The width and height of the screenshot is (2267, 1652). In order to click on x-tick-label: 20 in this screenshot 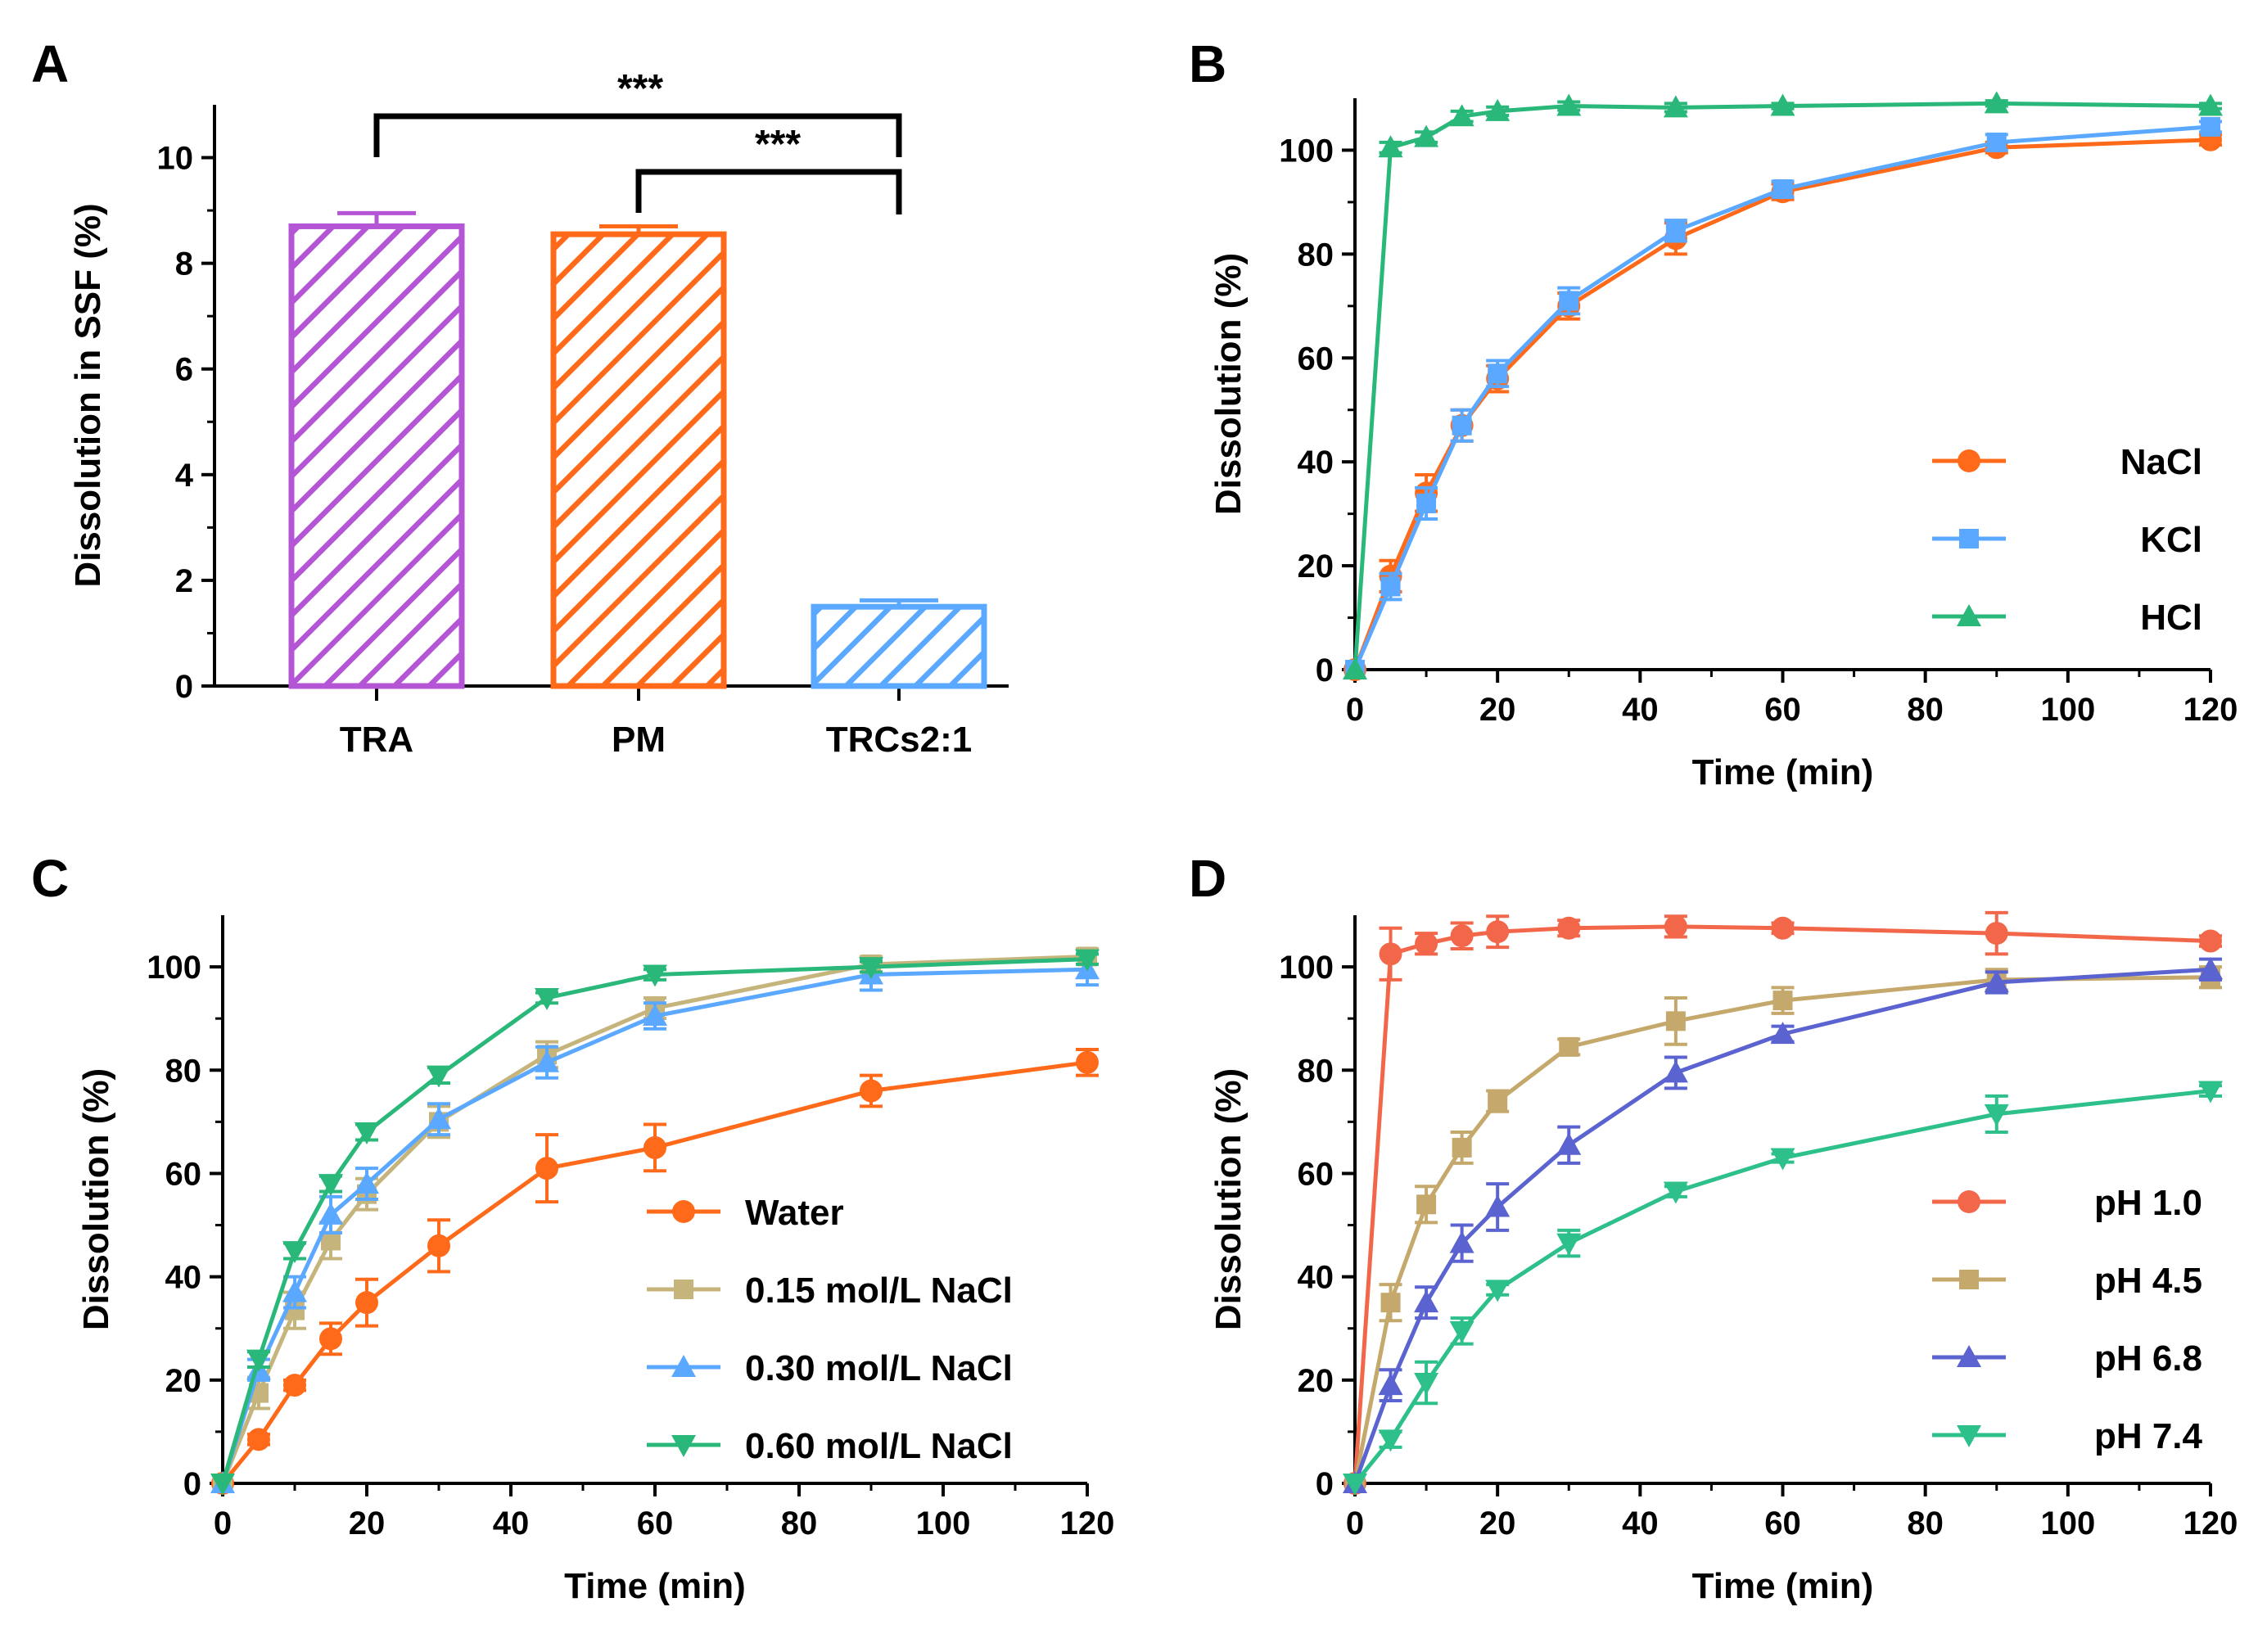, I will do `click(367, 1523)`.